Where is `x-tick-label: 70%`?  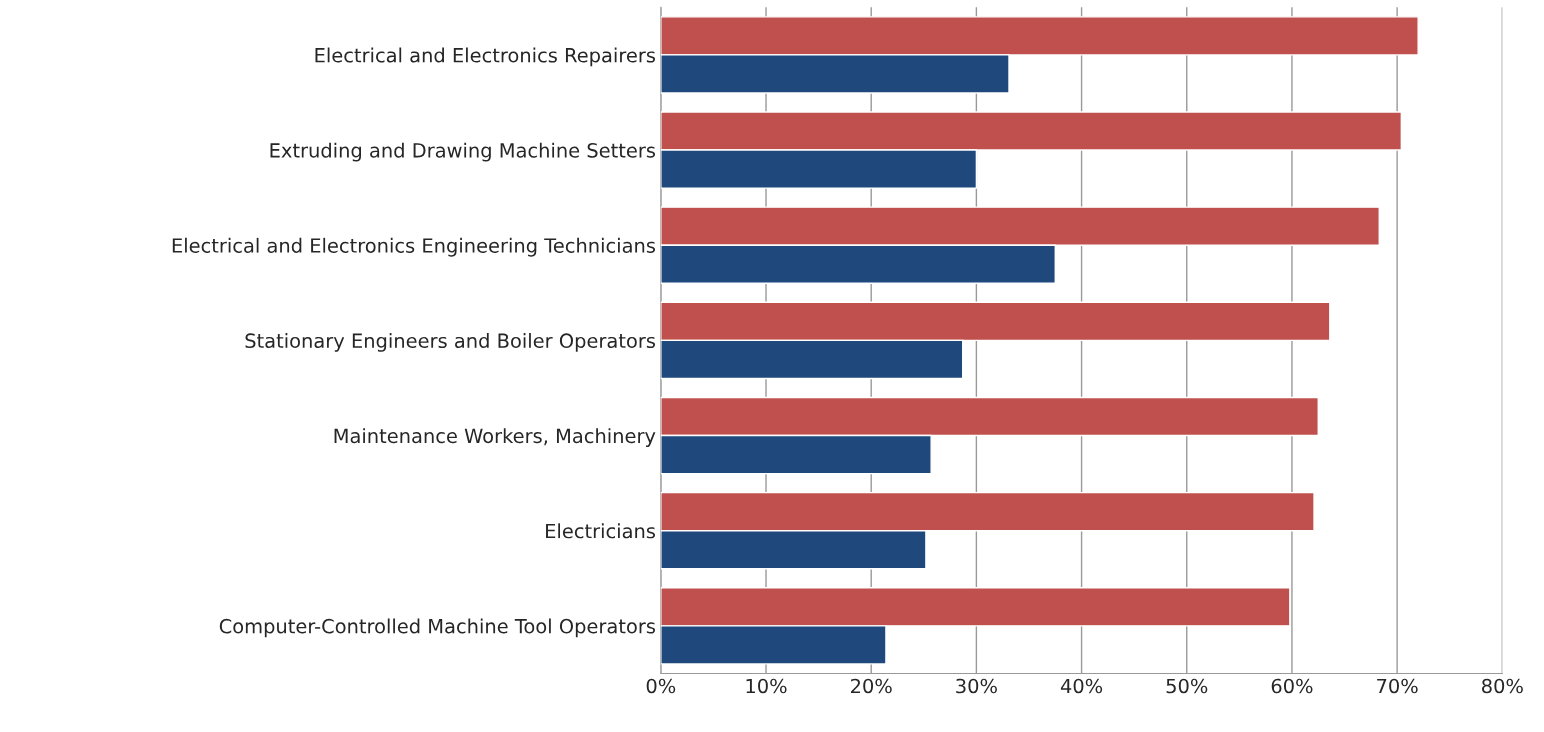
x-tick-label: 70% is located at coordinates (1397, 686).